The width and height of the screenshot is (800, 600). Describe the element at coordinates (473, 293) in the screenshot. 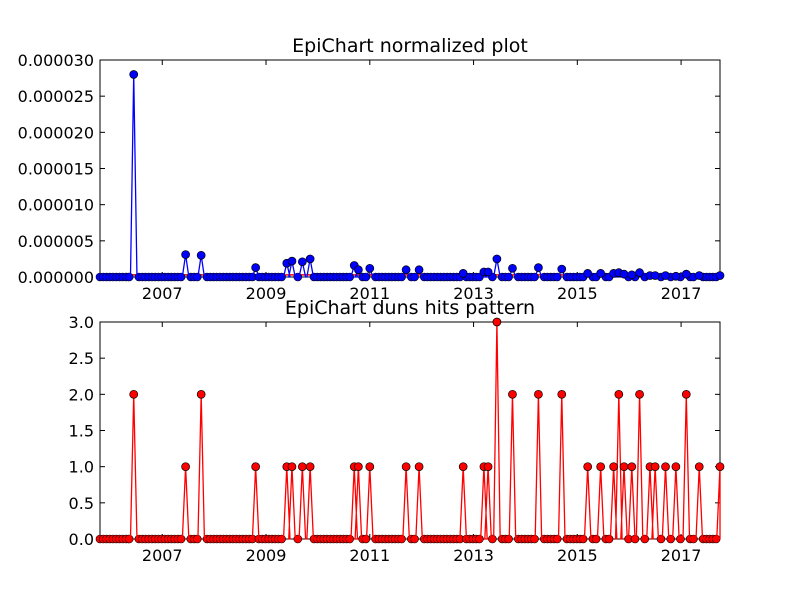

I see `normalized-x-tick-label: 2013` at that location.